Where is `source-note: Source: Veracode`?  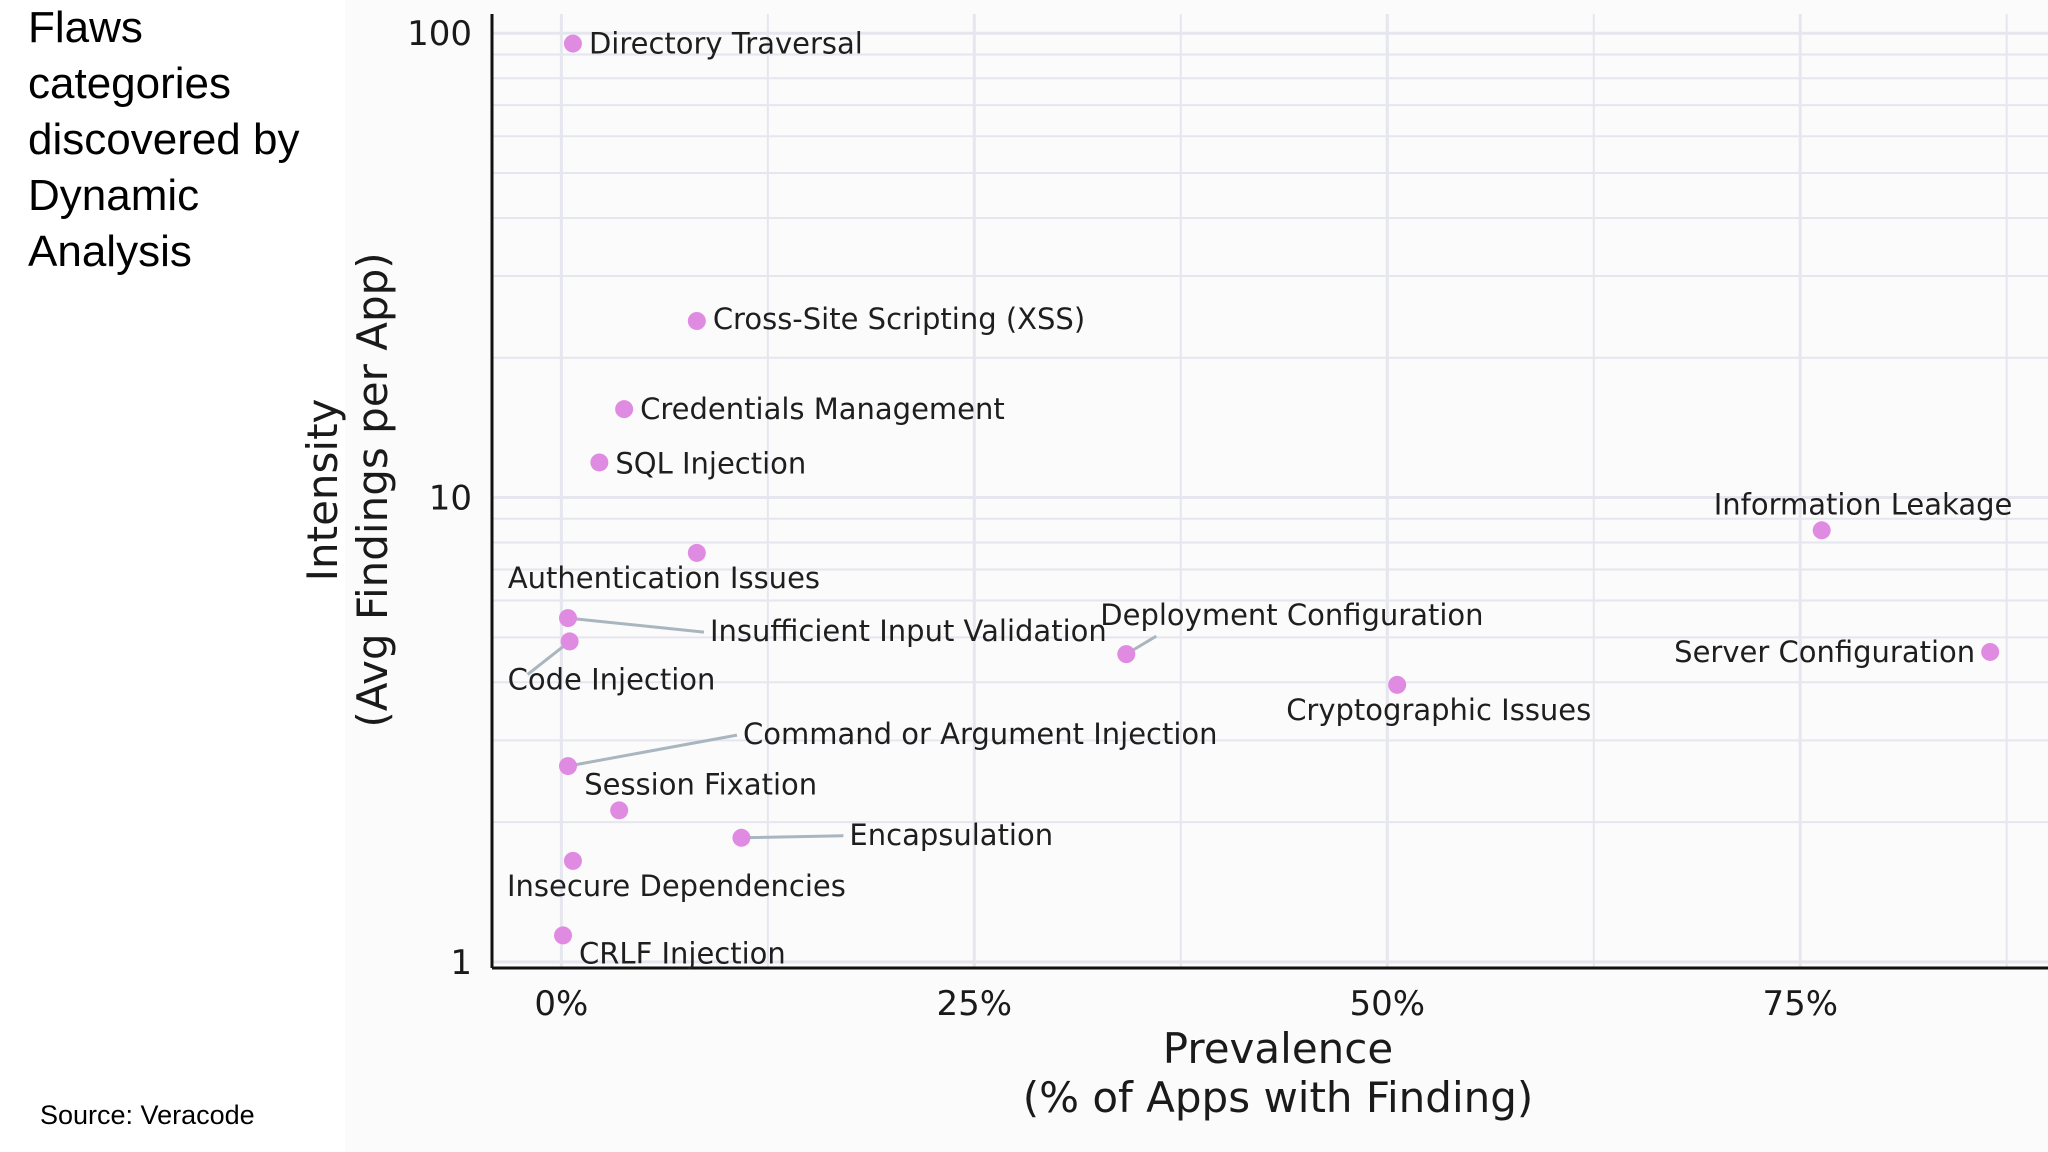 source-note: Source: Veracode is located at coordinates (147, 1115).